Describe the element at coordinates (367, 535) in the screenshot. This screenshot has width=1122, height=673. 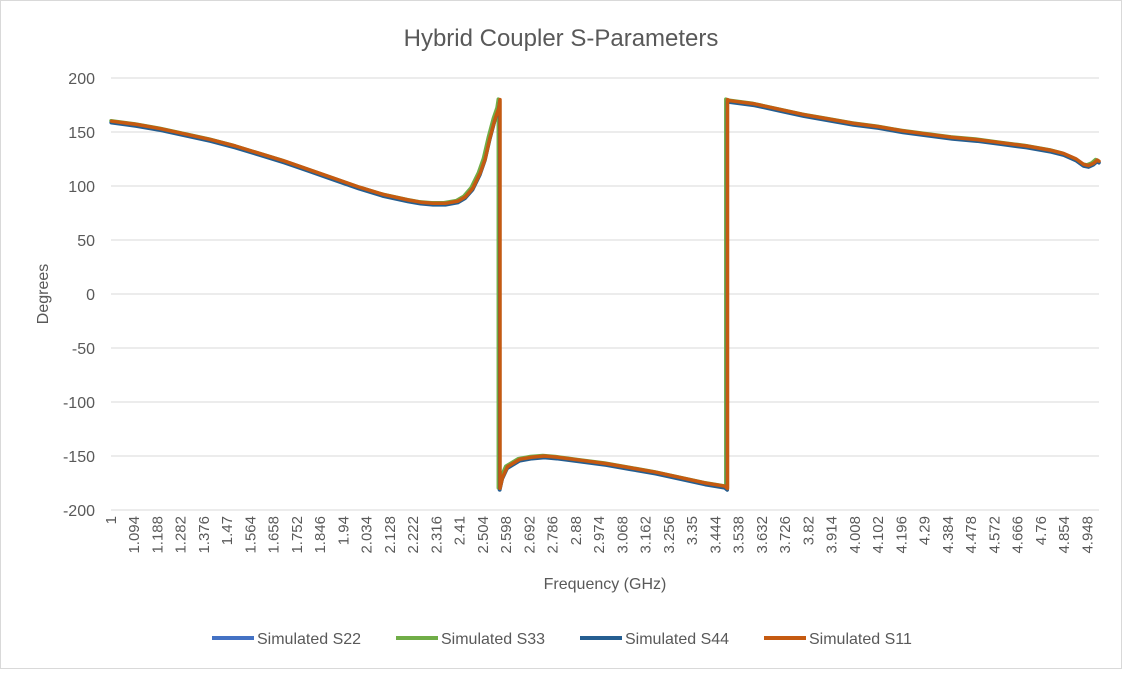
I see `x-tick-label: 2.034` at that location.